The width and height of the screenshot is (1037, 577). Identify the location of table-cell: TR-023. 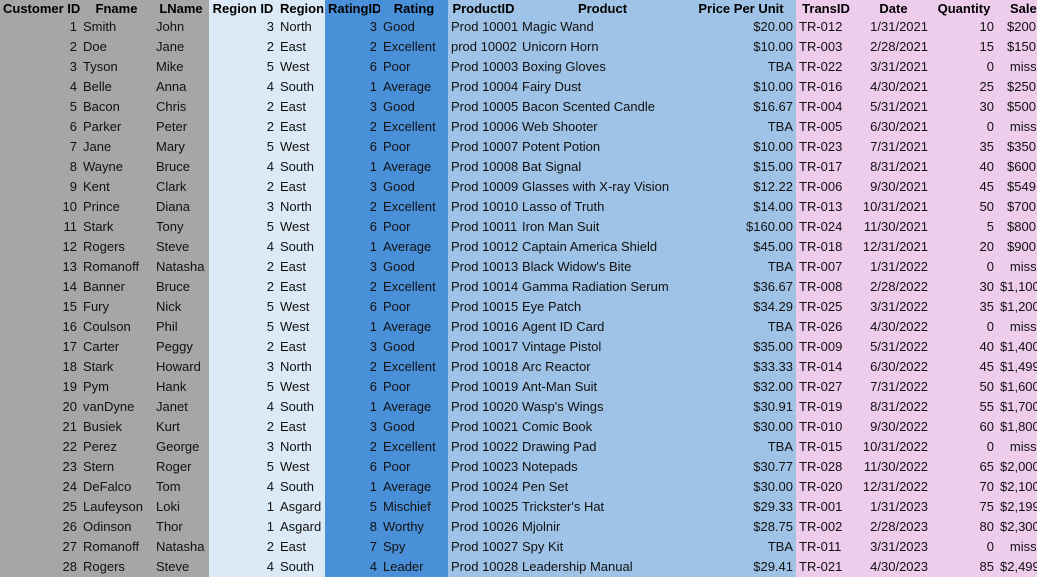
(826, 147).